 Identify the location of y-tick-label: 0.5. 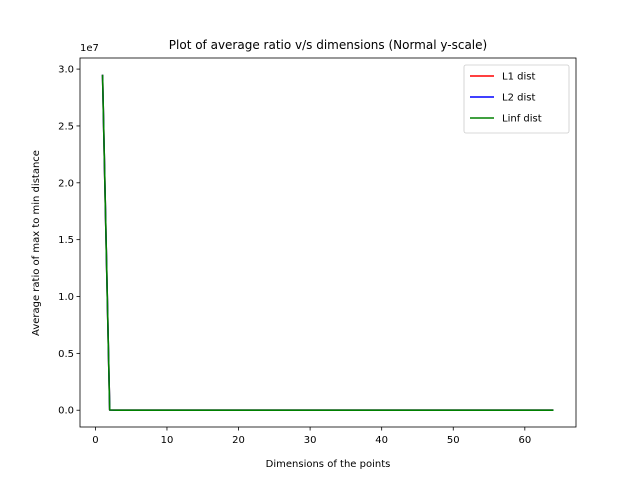
(66, 354).